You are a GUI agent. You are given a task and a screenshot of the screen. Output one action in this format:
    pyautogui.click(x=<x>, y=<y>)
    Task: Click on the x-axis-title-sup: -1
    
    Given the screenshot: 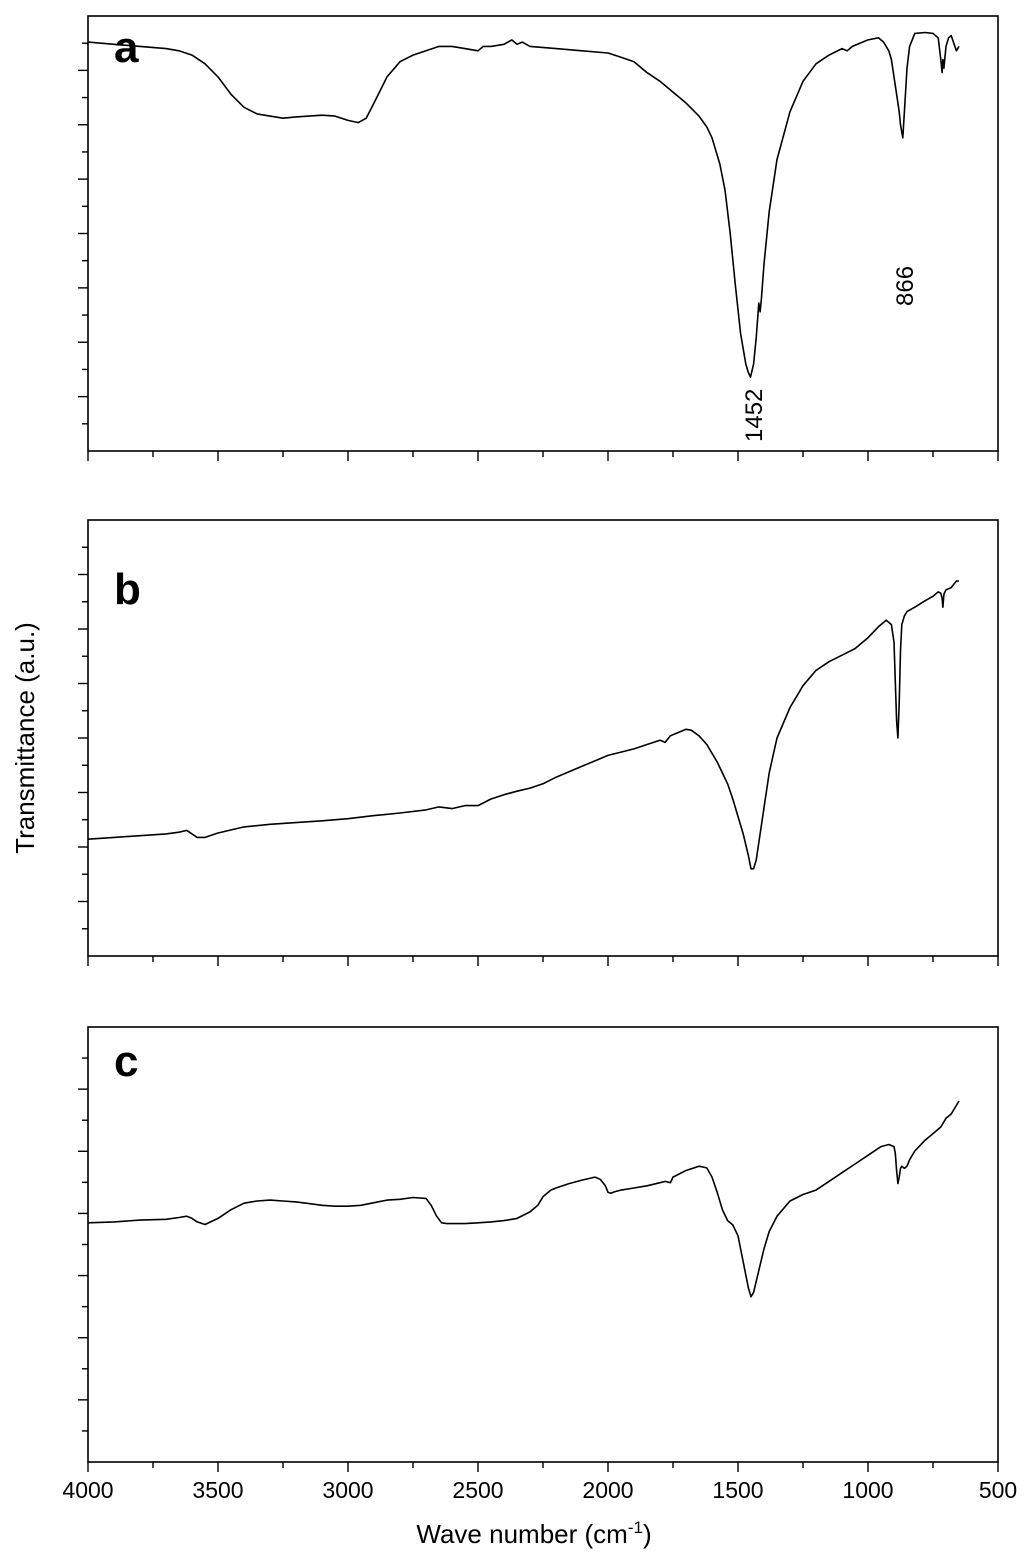 What is the action you would take?
    pyautogui.click(x=635, y=1527)
    